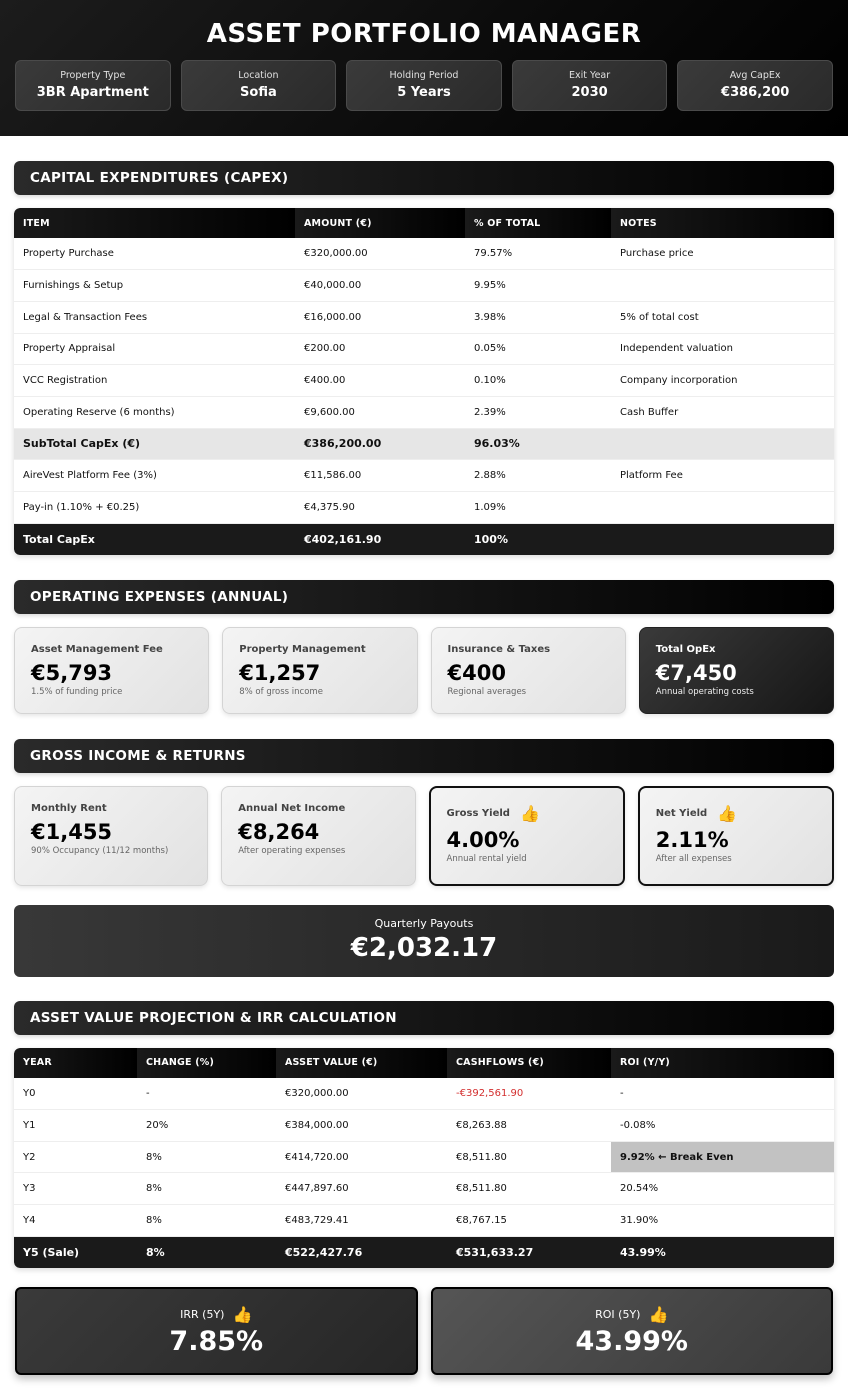 The image size is (848, 1396). What do you see at coordinates (693, 858) in the screenshot?
I see `card-subtext: After all expenses` at bounding box center [693, 858].